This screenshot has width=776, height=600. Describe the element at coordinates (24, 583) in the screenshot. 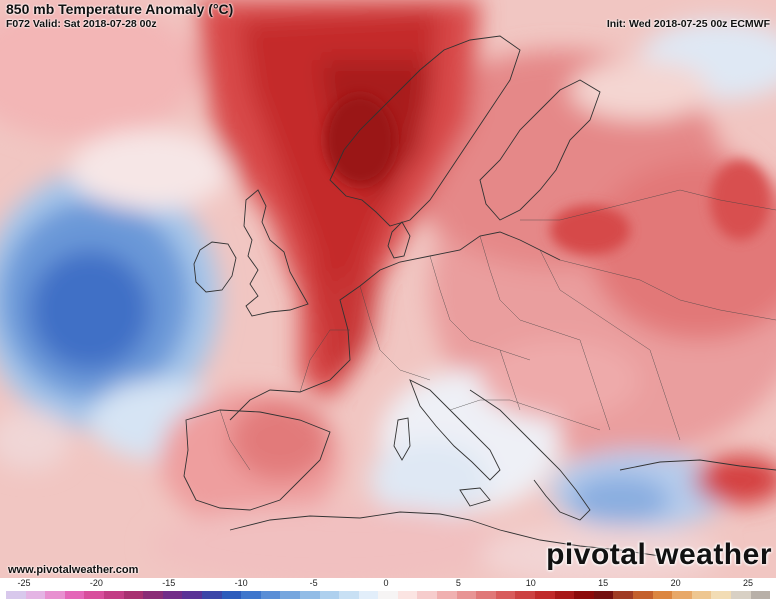

I see `colorbar-tick-label: -25` at that location.